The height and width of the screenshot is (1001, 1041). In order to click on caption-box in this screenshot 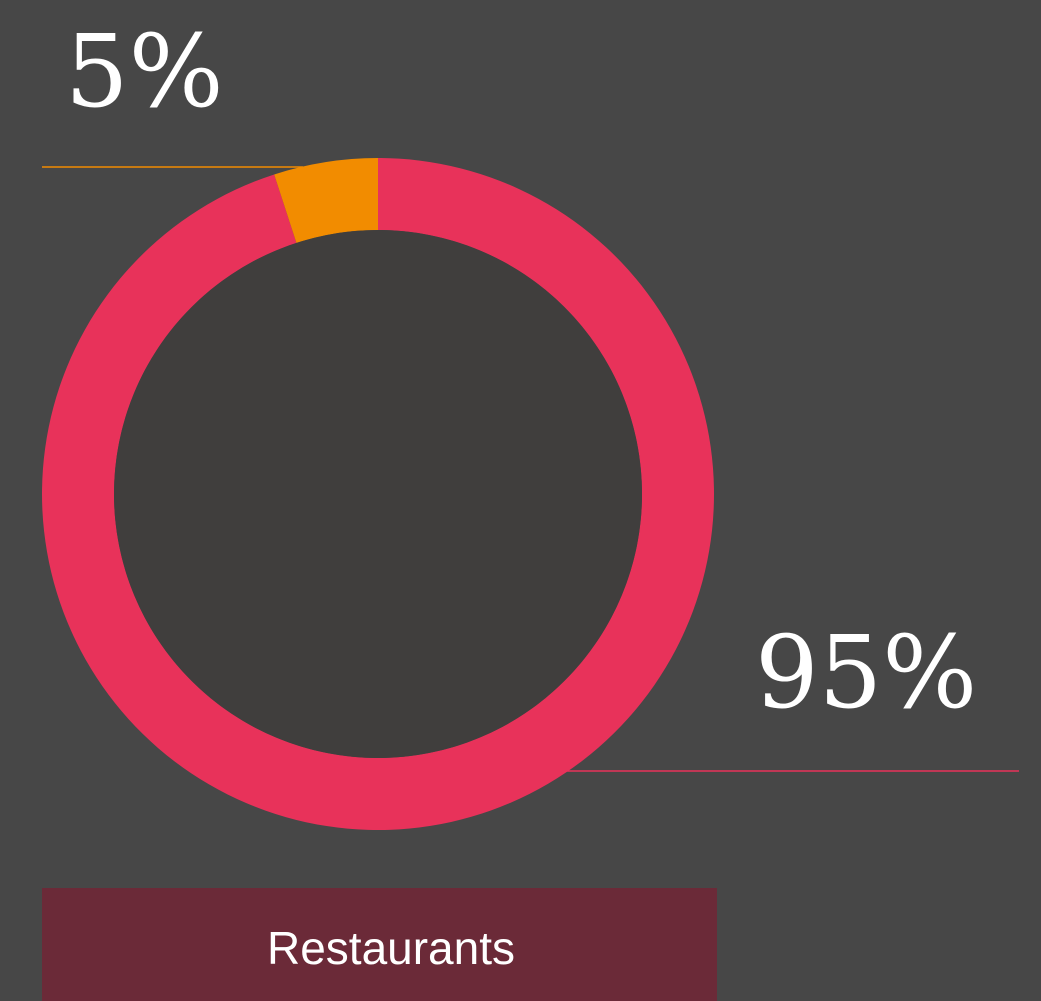, I will do `click(379, 944)`.